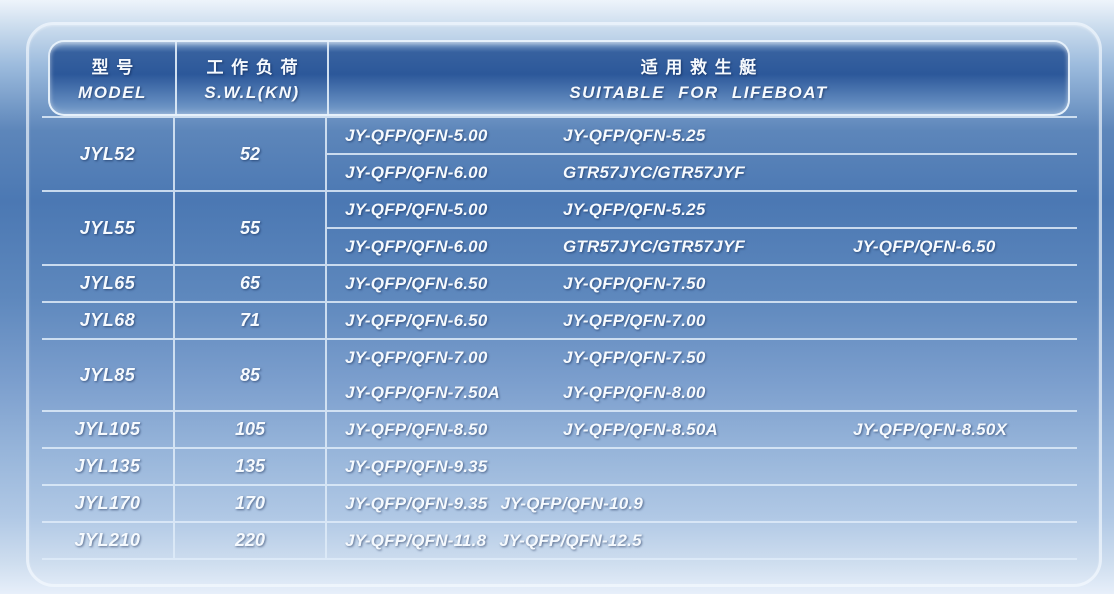  Describe the element at coordinates (702, 67) in the screenshot. I see `header-lifeboat-zh: 适用救生艇` at that location.